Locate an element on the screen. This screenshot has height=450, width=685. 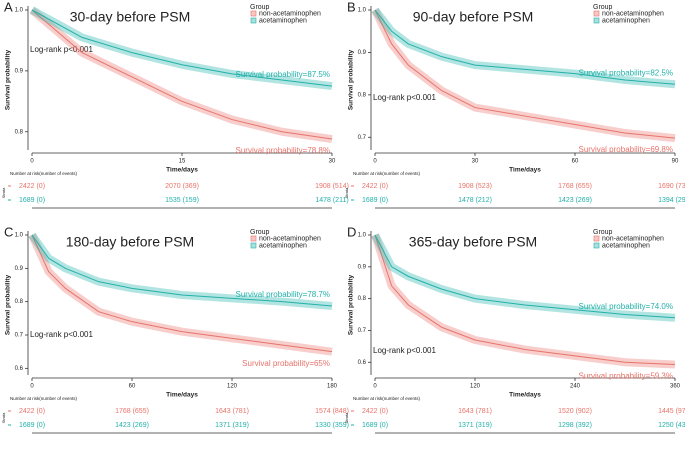
x-tick-label: 30 is located at coordinates (475, 162).